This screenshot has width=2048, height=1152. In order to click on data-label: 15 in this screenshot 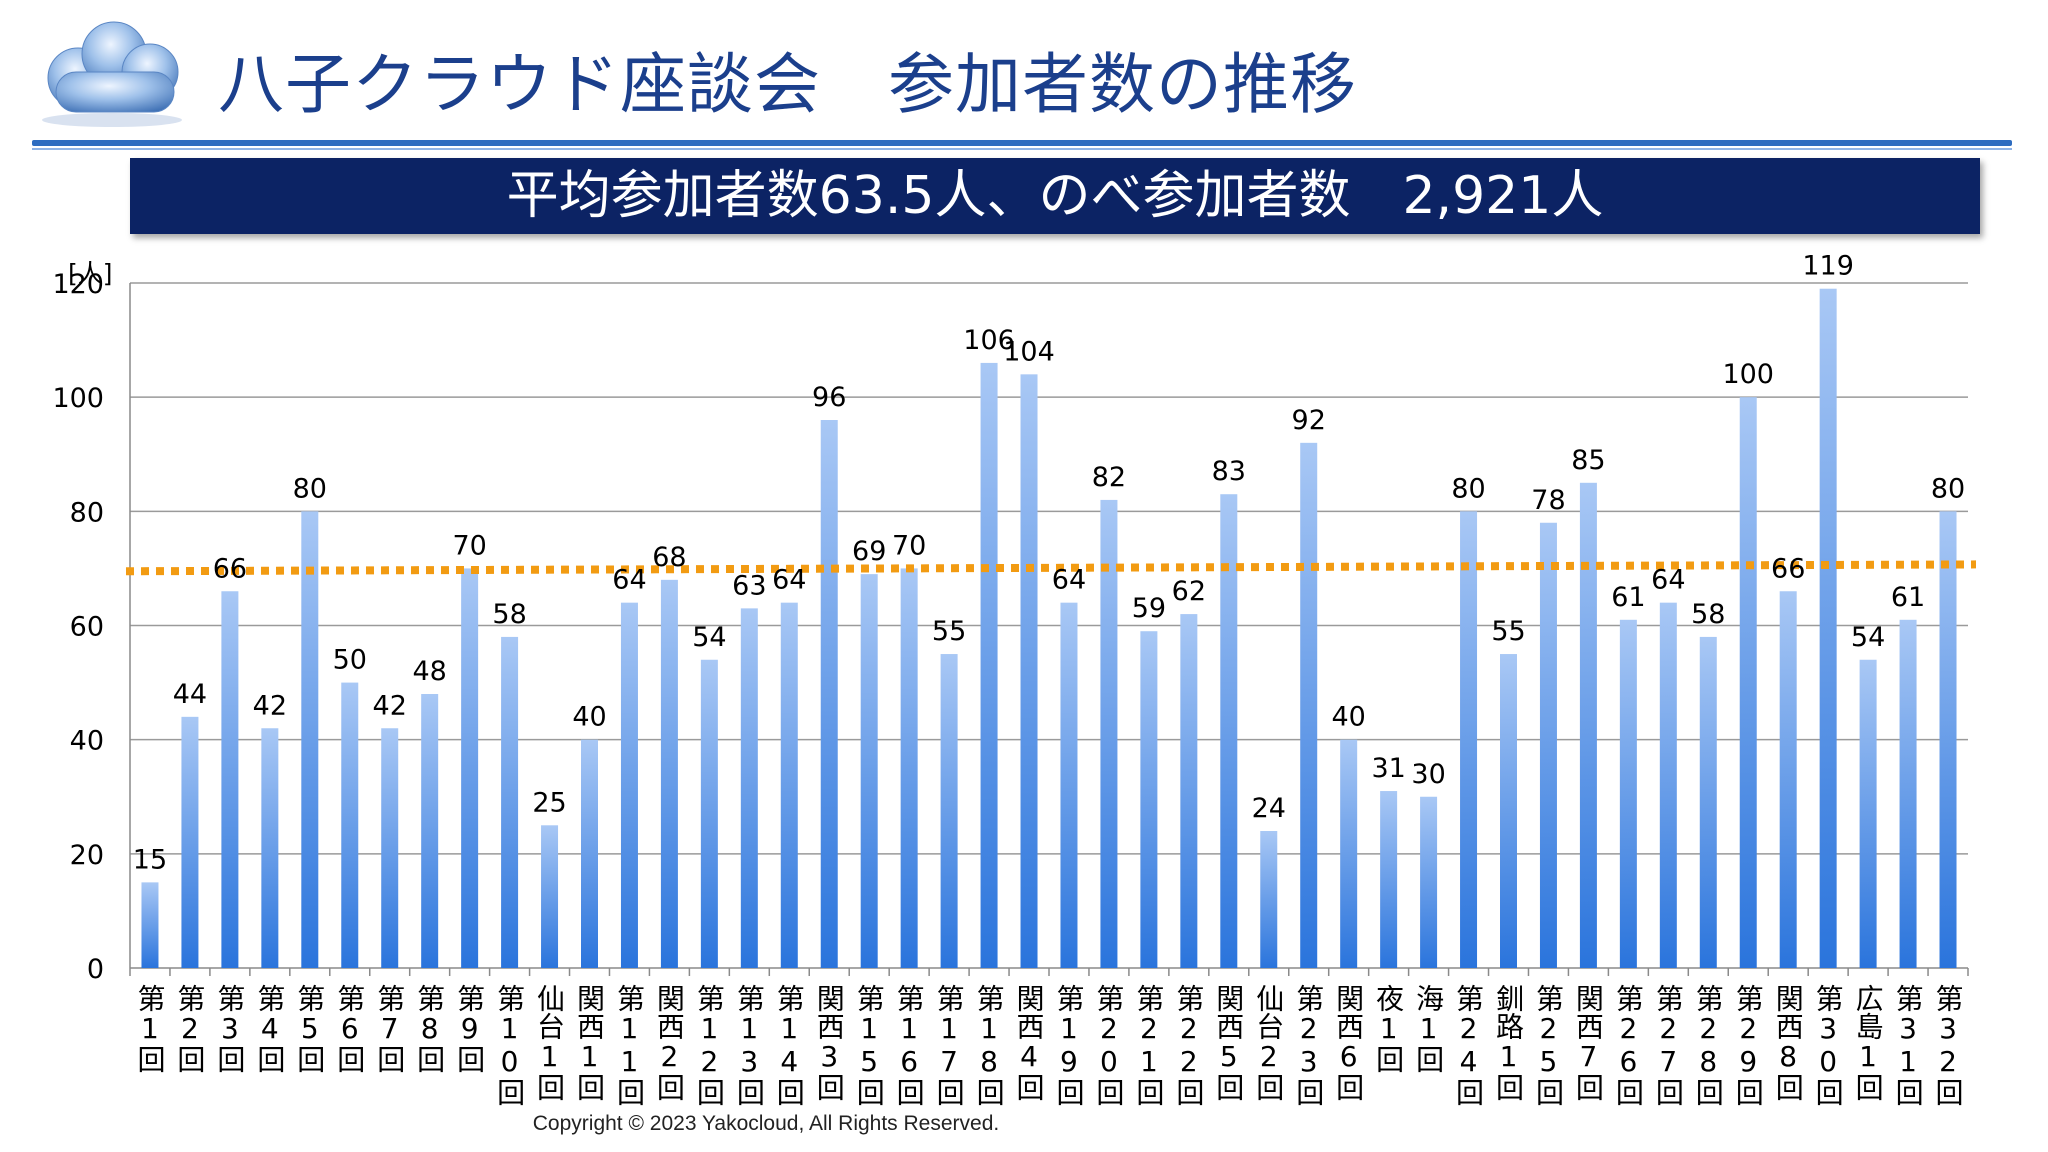, I will do `click(150, 859)`.